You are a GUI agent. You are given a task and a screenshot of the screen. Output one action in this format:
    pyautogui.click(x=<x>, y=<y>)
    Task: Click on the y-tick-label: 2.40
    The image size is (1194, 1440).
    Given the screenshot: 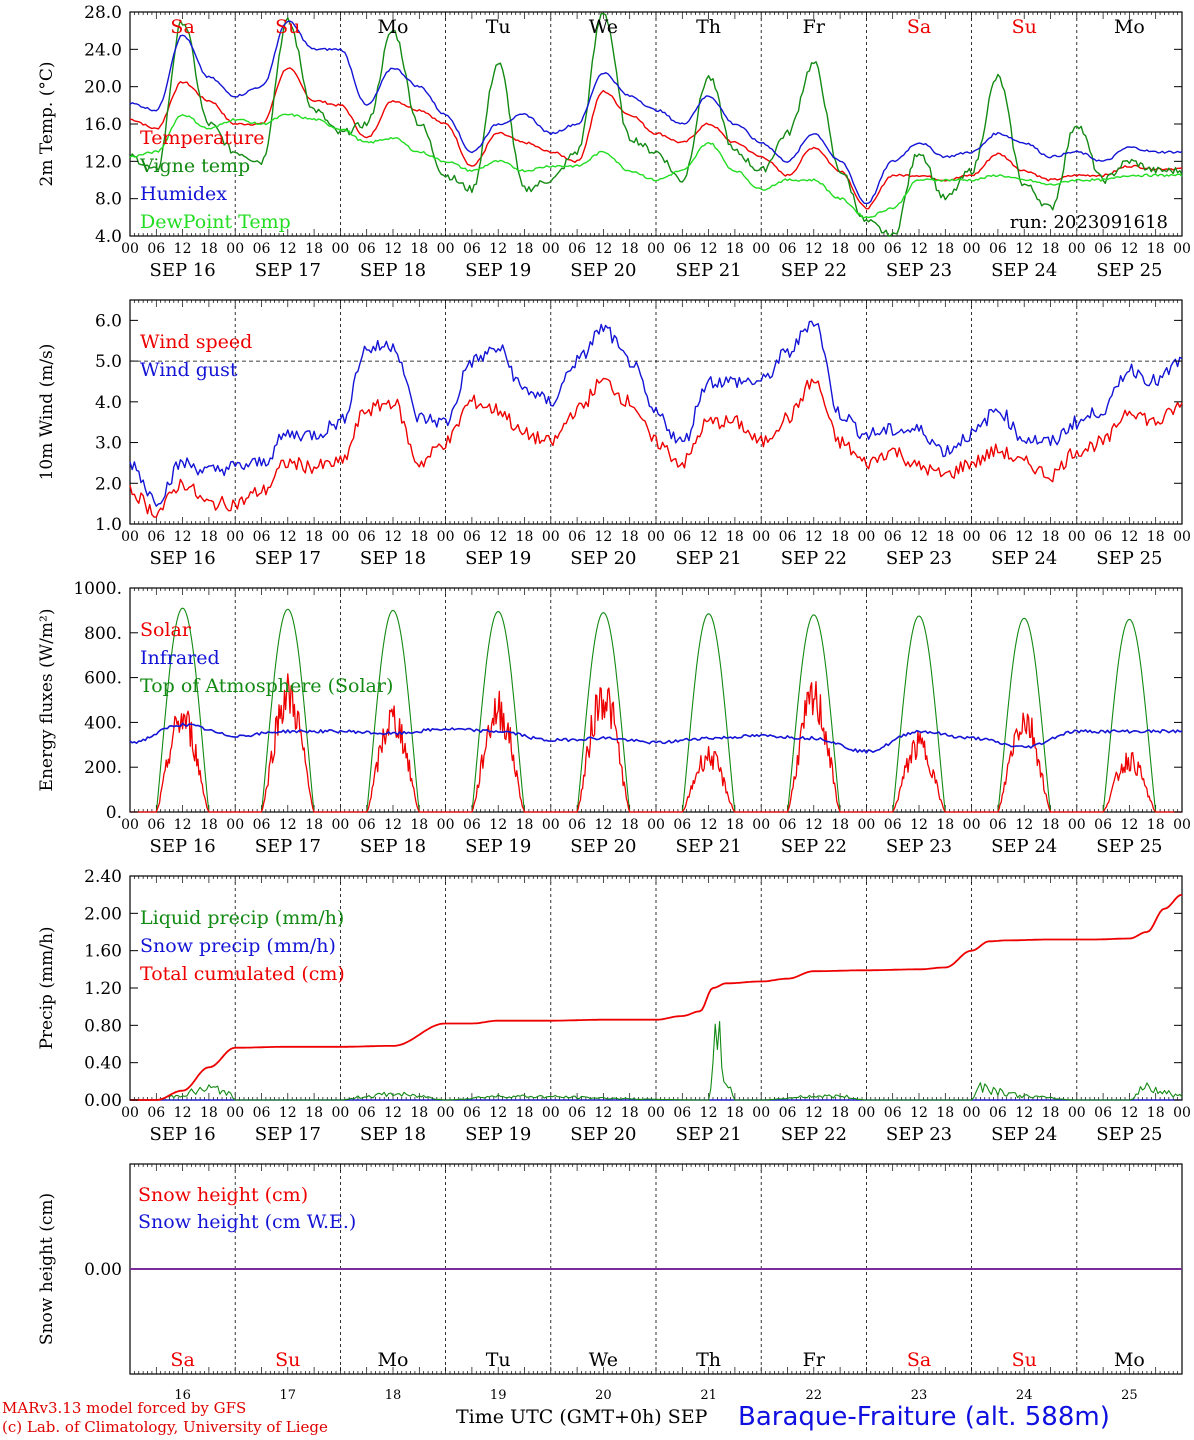 What is the action you would take?
    pyautogui.click(x=103, y=877)
    